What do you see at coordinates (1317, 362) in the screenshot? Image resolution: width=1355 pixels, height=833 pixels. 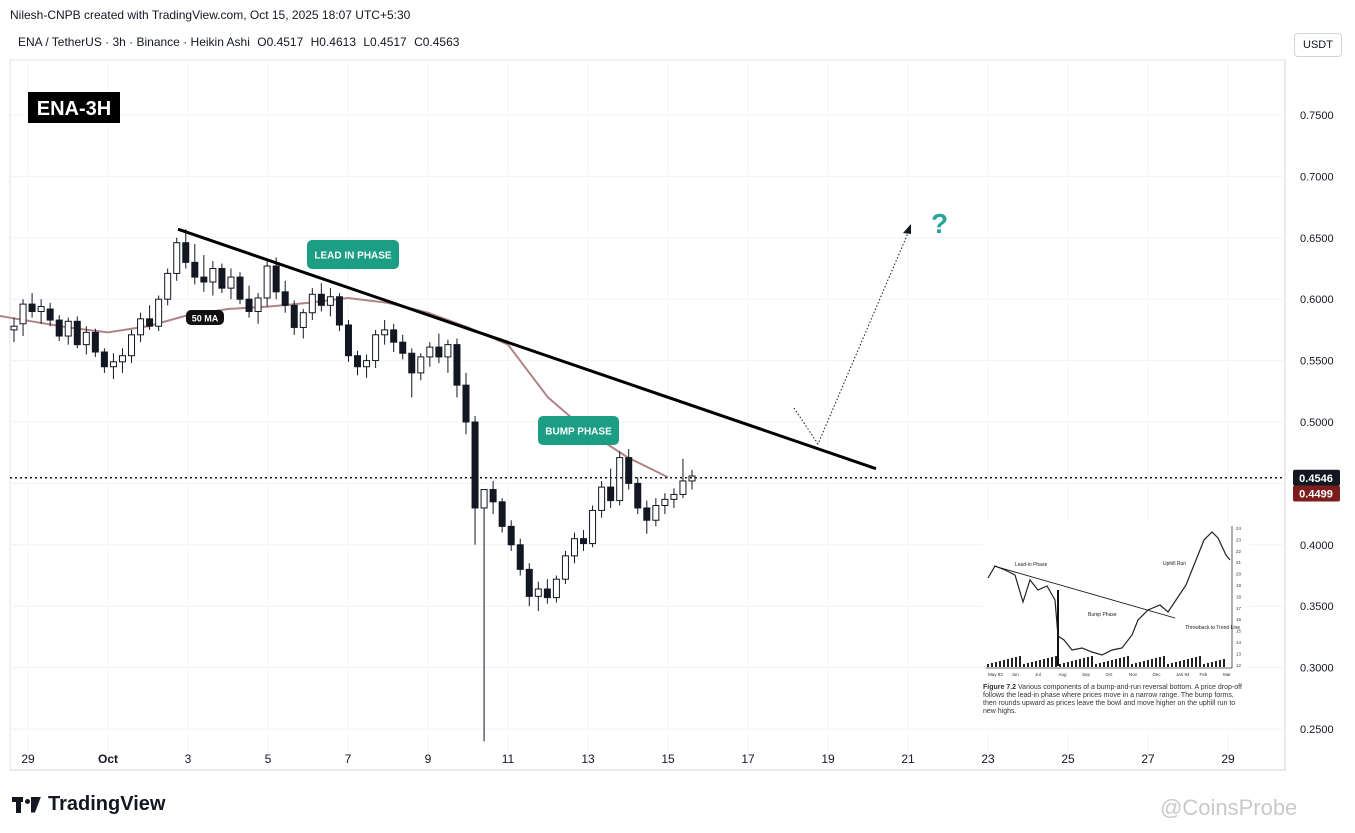 I see `y-tick-label: 0.5500` at bounding box center [1317, 362].